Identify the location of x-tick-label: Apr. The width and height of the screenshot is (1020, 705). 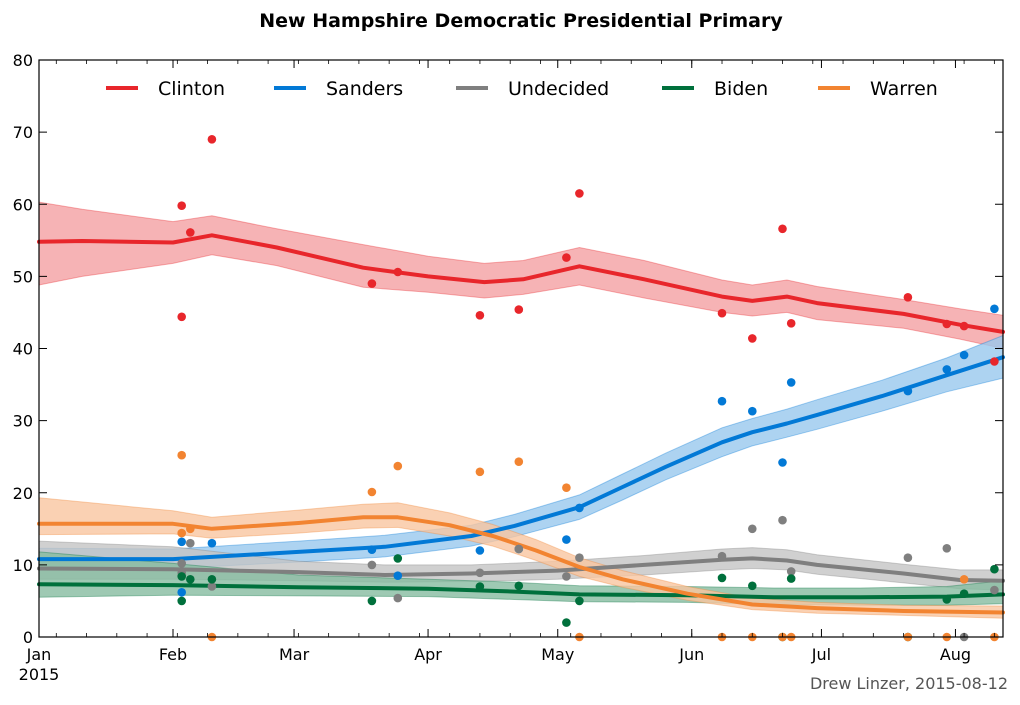
(428, 654).